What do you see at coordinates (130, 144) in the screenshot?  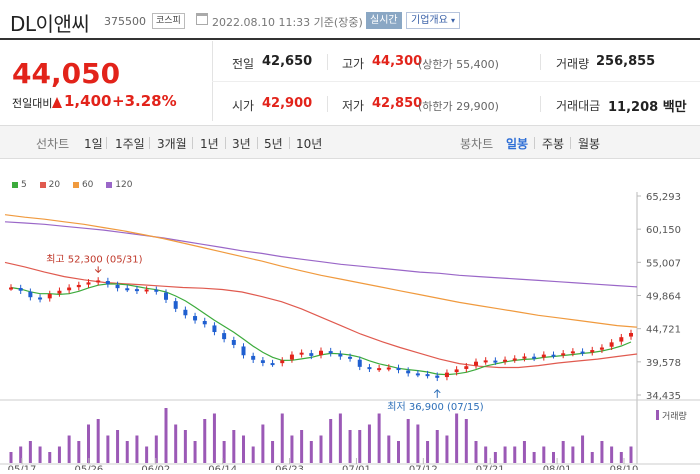 I see `period-1w: 1주일` at bounding box center [130, 144].